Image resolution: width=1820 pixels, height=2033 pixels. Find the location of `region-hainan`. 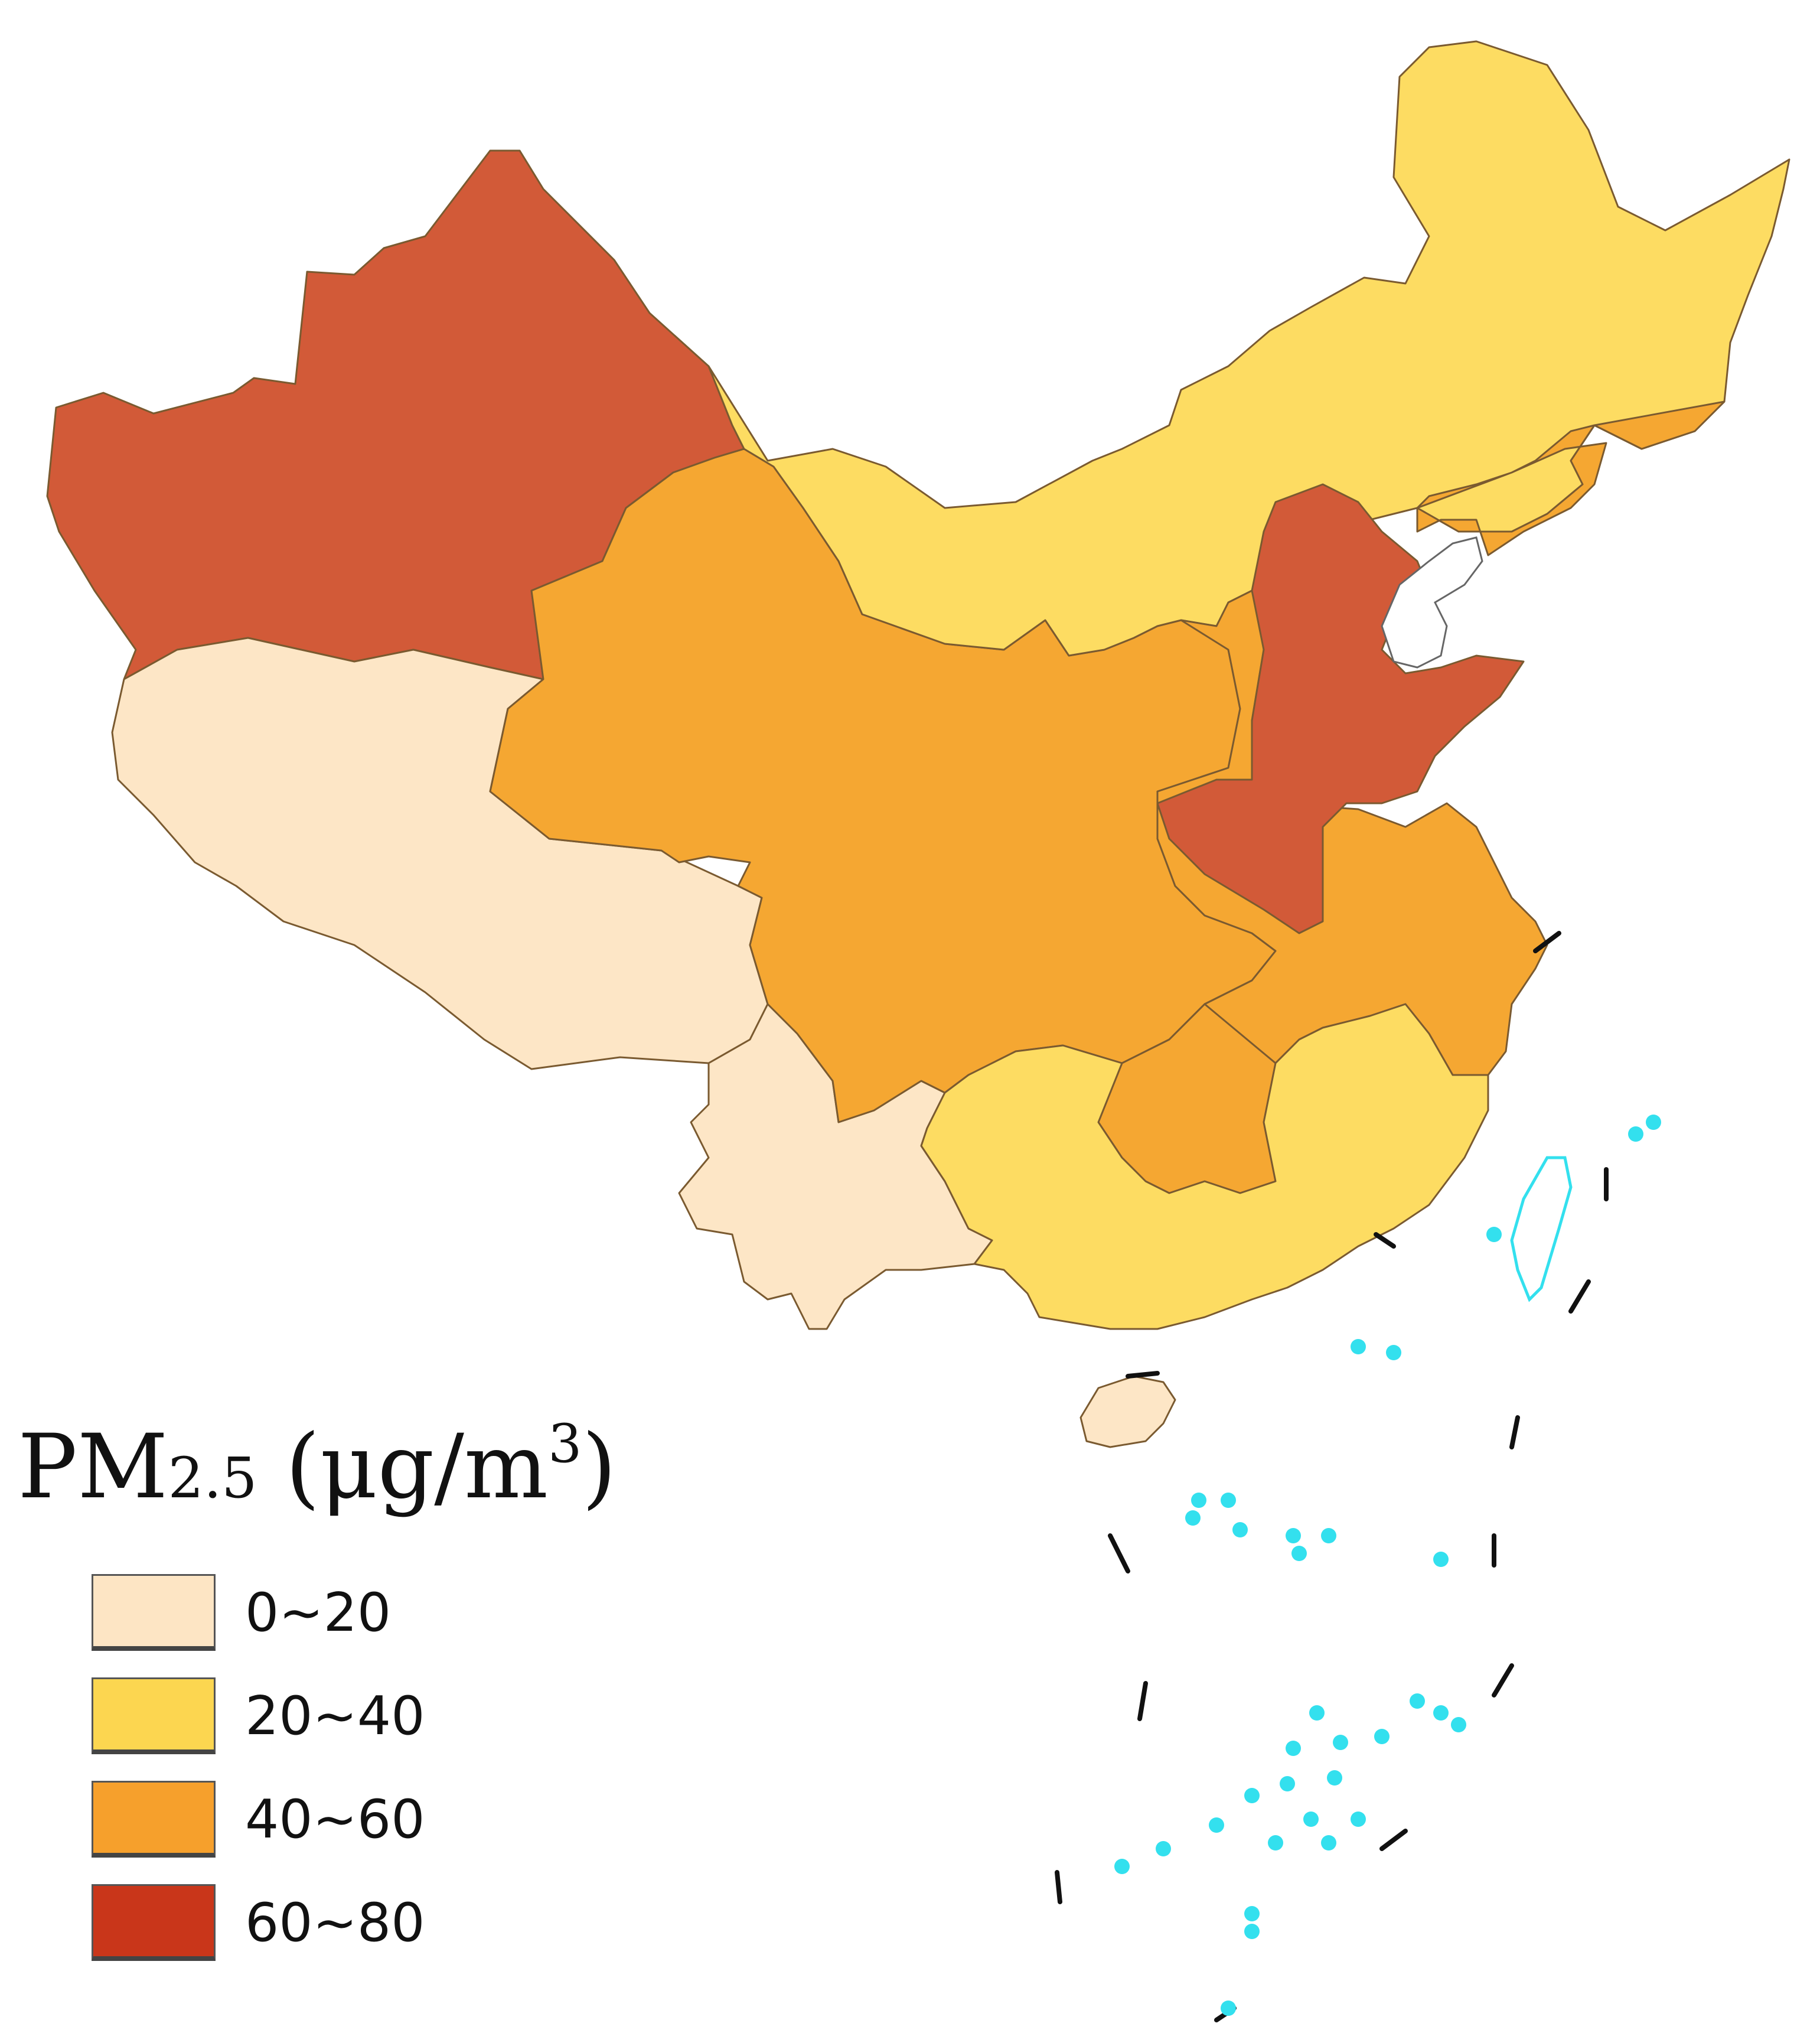

region-hainan is located at coordinates (1127, 1412).